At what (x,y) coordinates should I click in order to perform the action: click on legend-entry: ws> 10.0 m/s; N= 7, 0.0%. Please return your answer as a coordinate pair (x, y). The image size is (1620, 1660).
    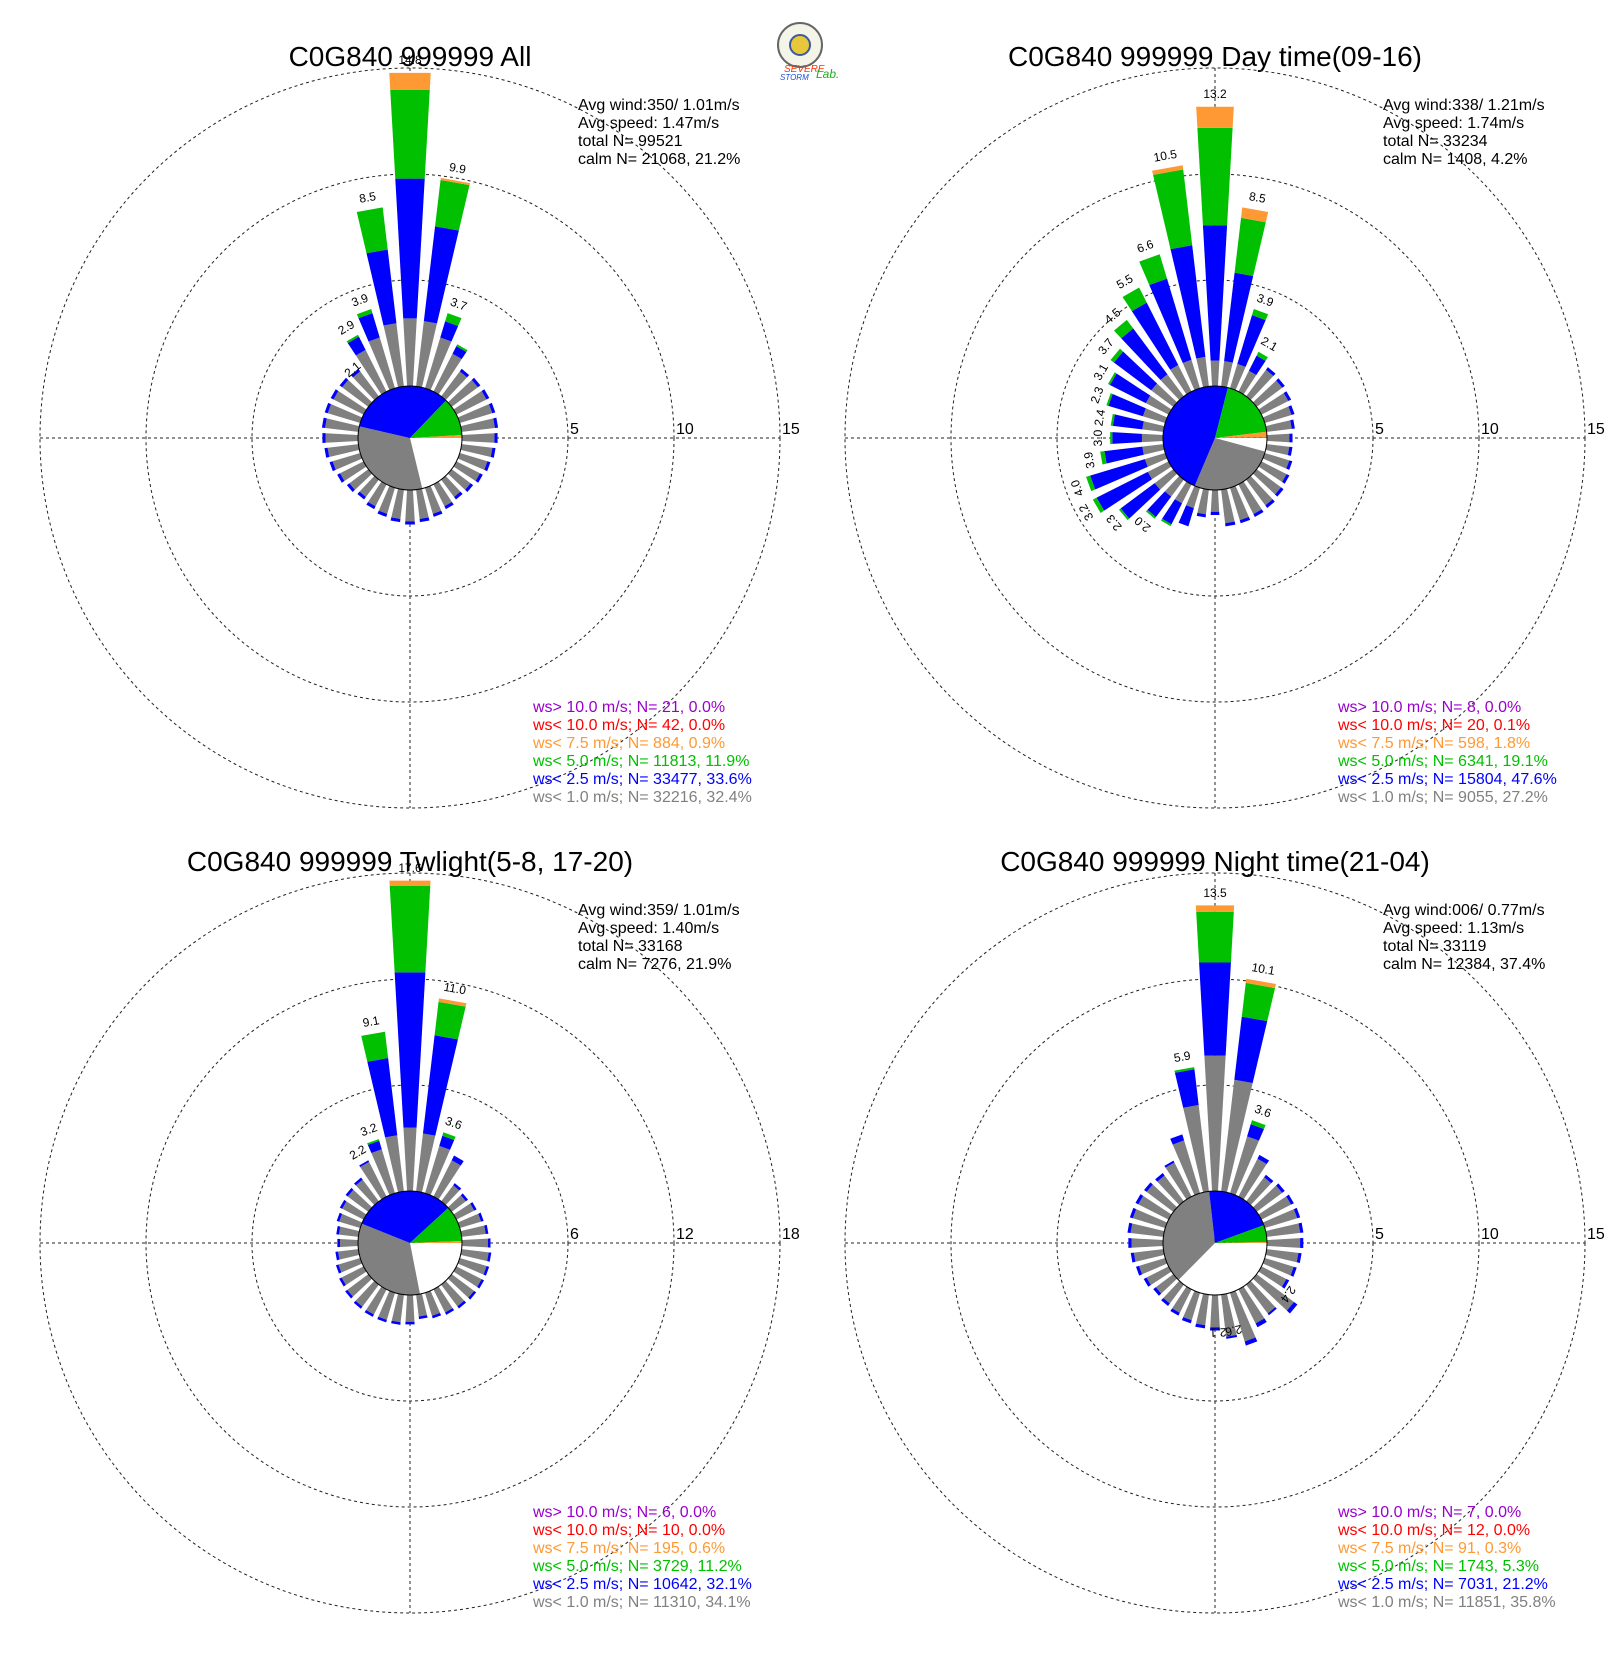
    Looking at the image, I should click on (1429, 1512).